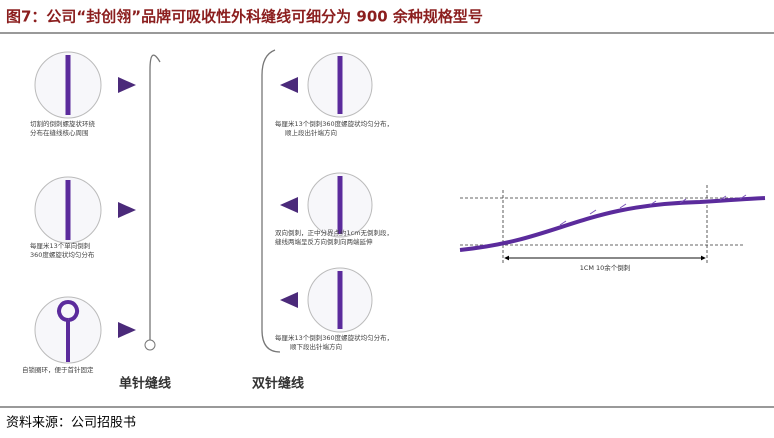 Image resolution: width=774 pixels, height=438 pixels. What do you see at coordinates (324, 241) in the screenshot?
I see `caption: 缝线两端呈反方向倒刺向两端延伸` at bounding box center [324, 241].